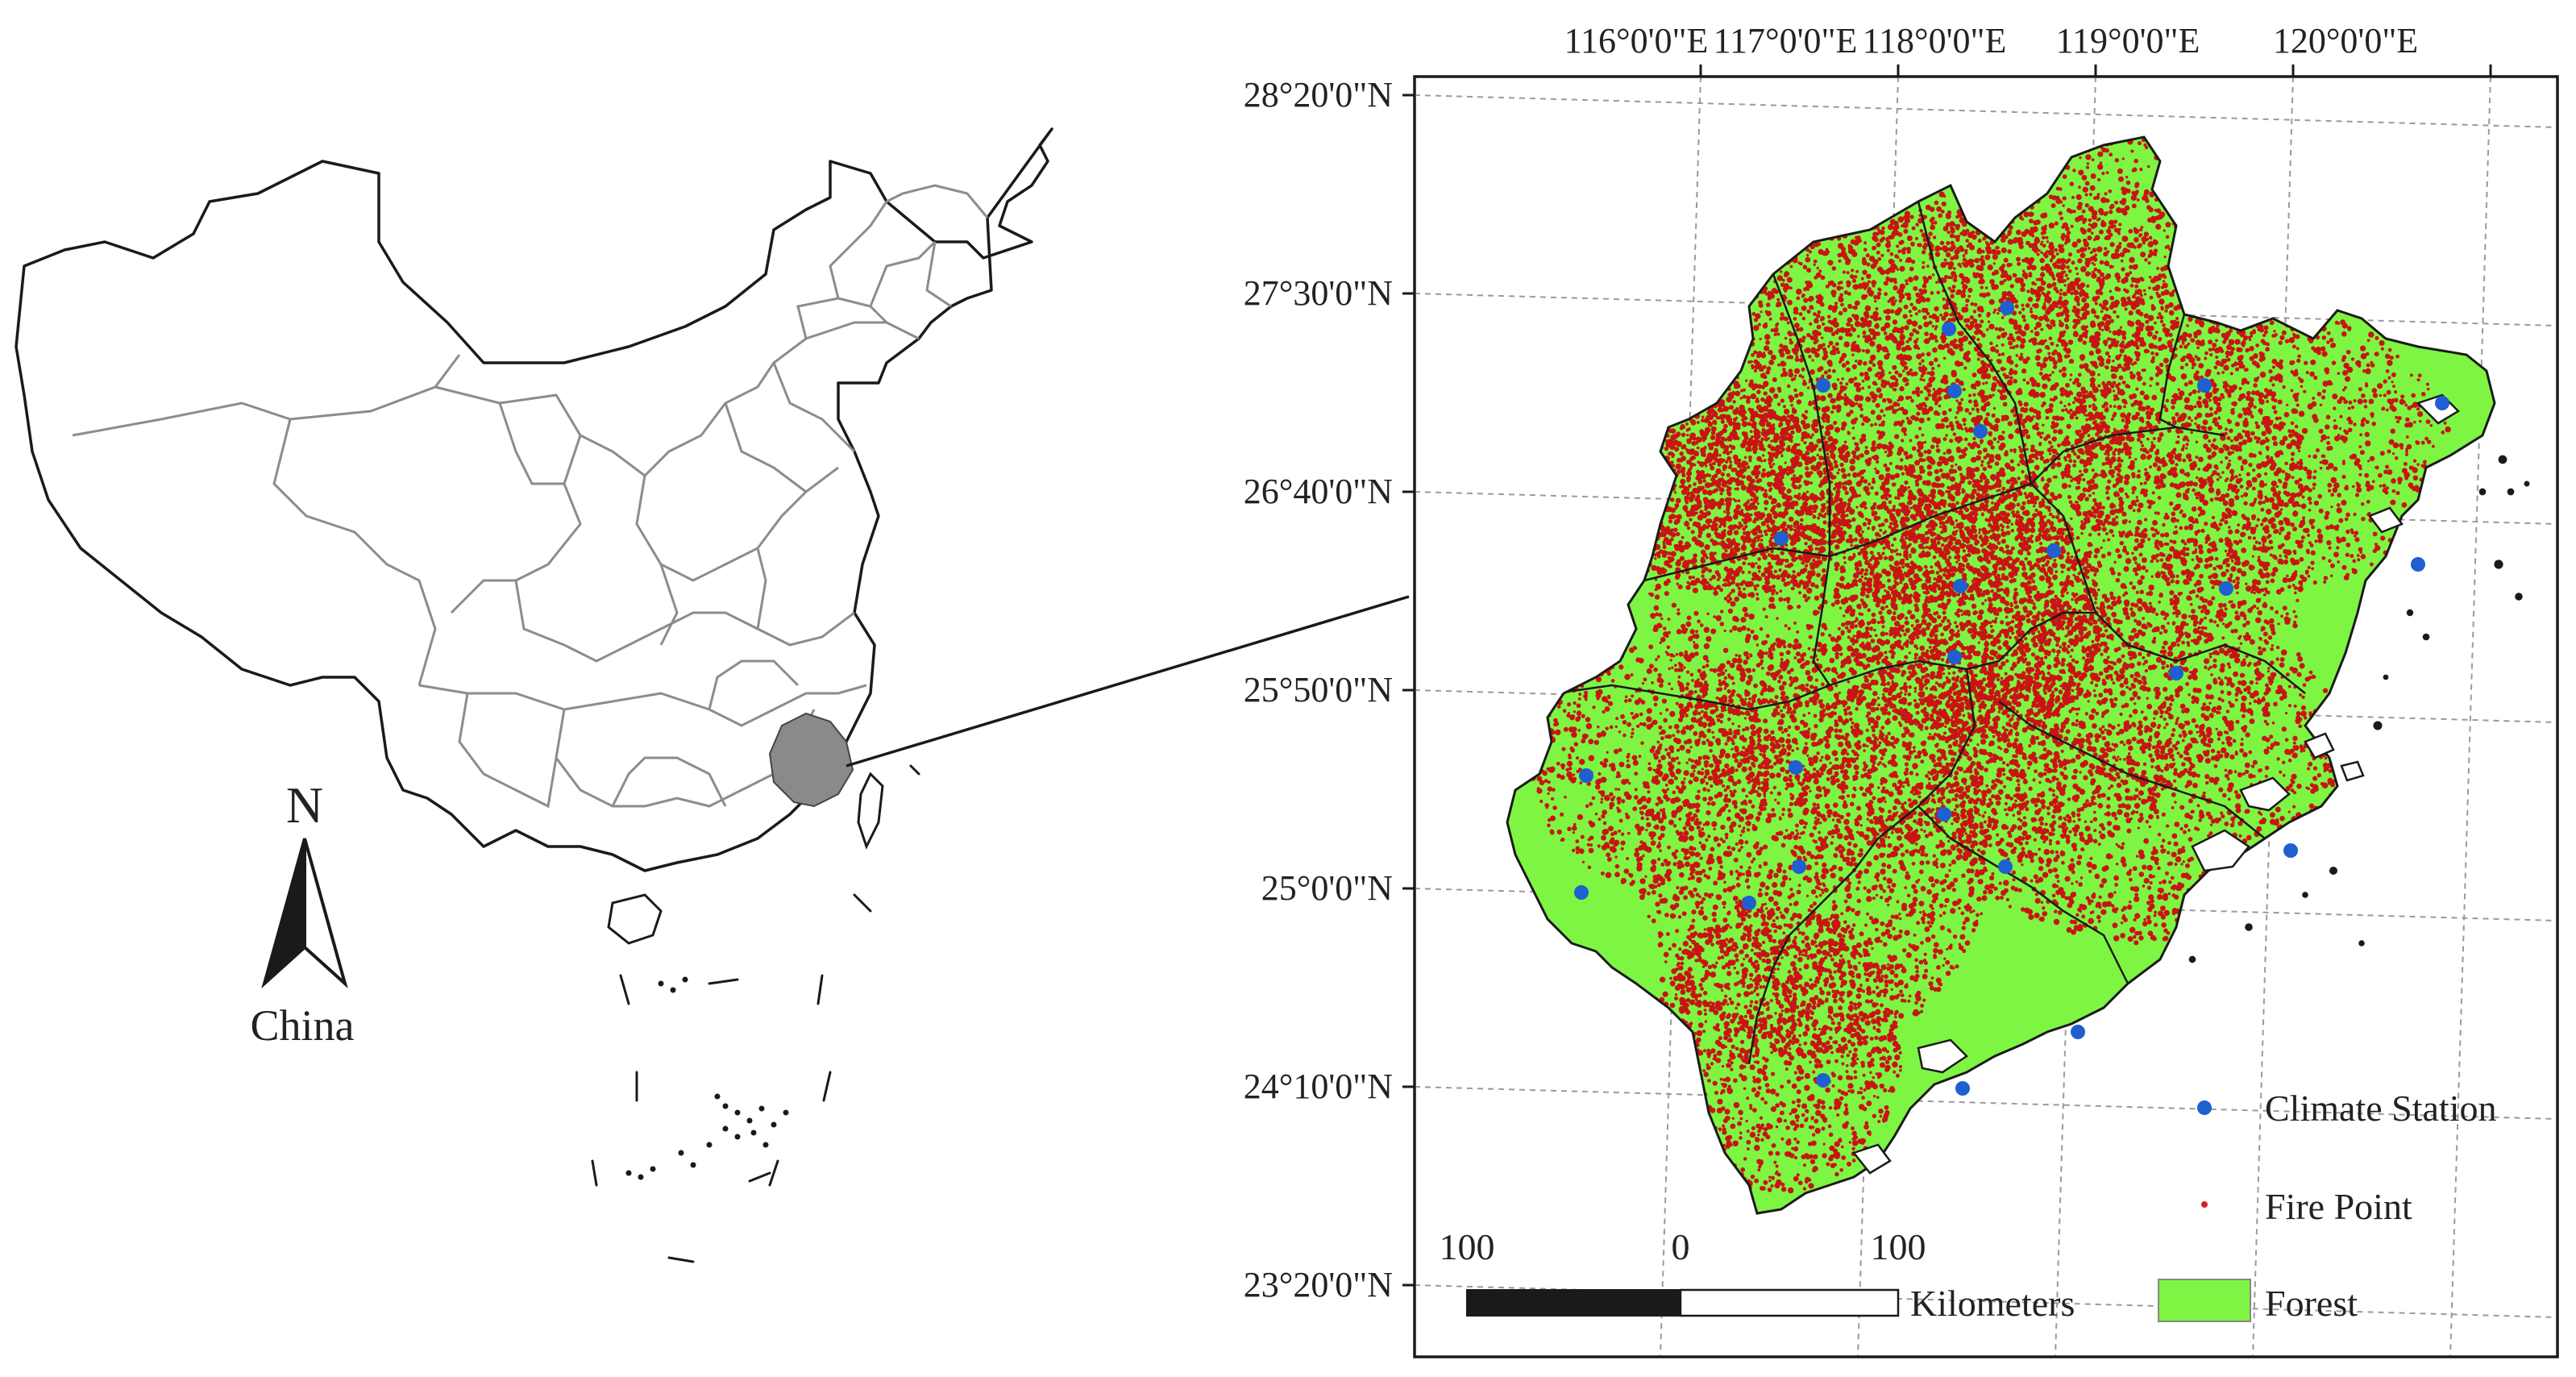 The width and height of the screenshot is (2576, 1377). What do you see at coordinates (2156, 784) in the screenshot?
I see `coastline-islands` at bounding box center [2156, 784].